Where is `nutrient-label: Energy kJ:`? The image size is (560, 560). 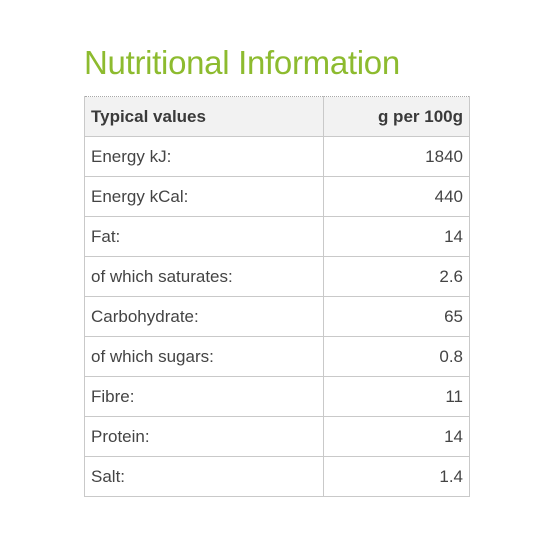
nutrient-label: Energy kJ: is located at coordinates (204, 156).